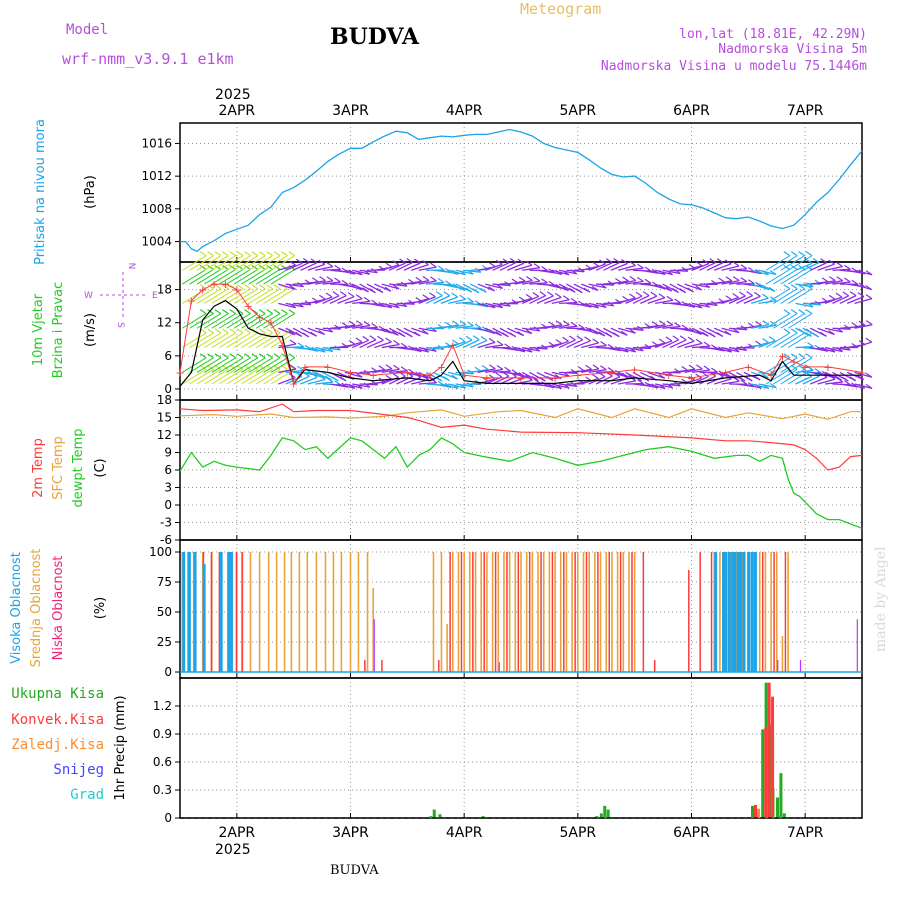 The width and height of the screenshot is (900, 904). Describe the element at coordinates (88, 296) in the screenshot. I see `compass-w: W` at that location.